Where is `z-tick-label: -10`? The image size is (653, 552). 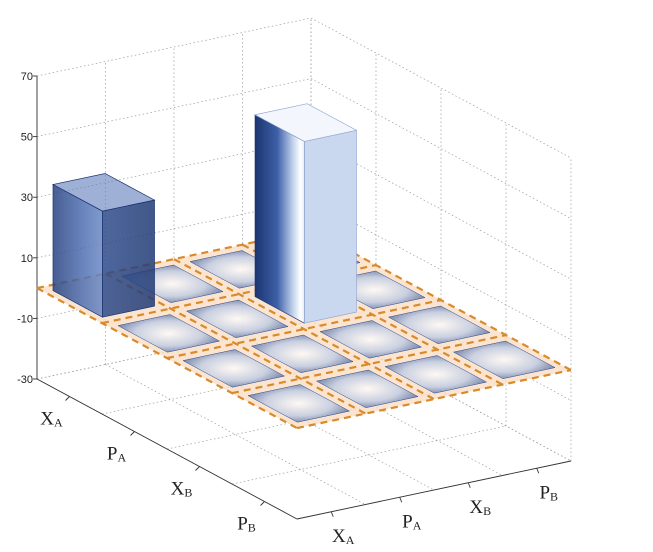
z-tick-label: -10 is located at coordinates (25, 319).